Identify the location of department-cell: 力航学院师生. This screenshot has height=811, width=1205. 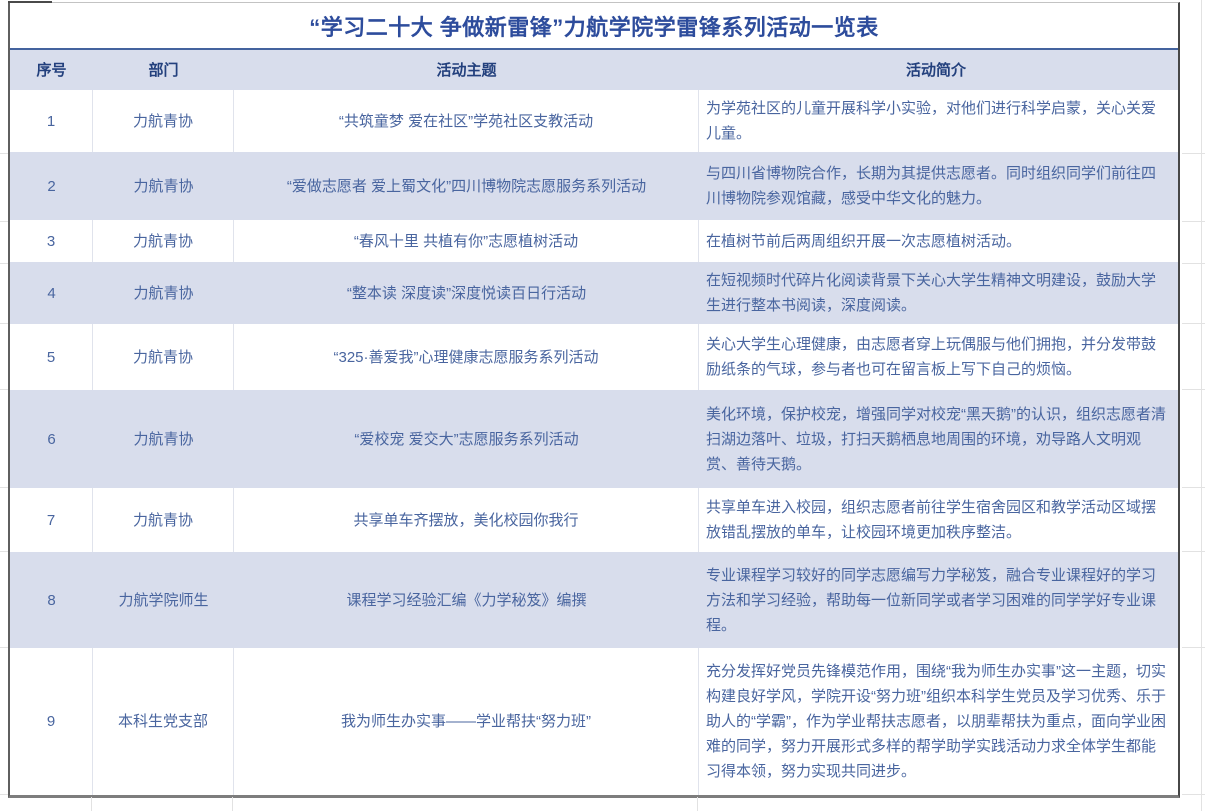
(163, 600).